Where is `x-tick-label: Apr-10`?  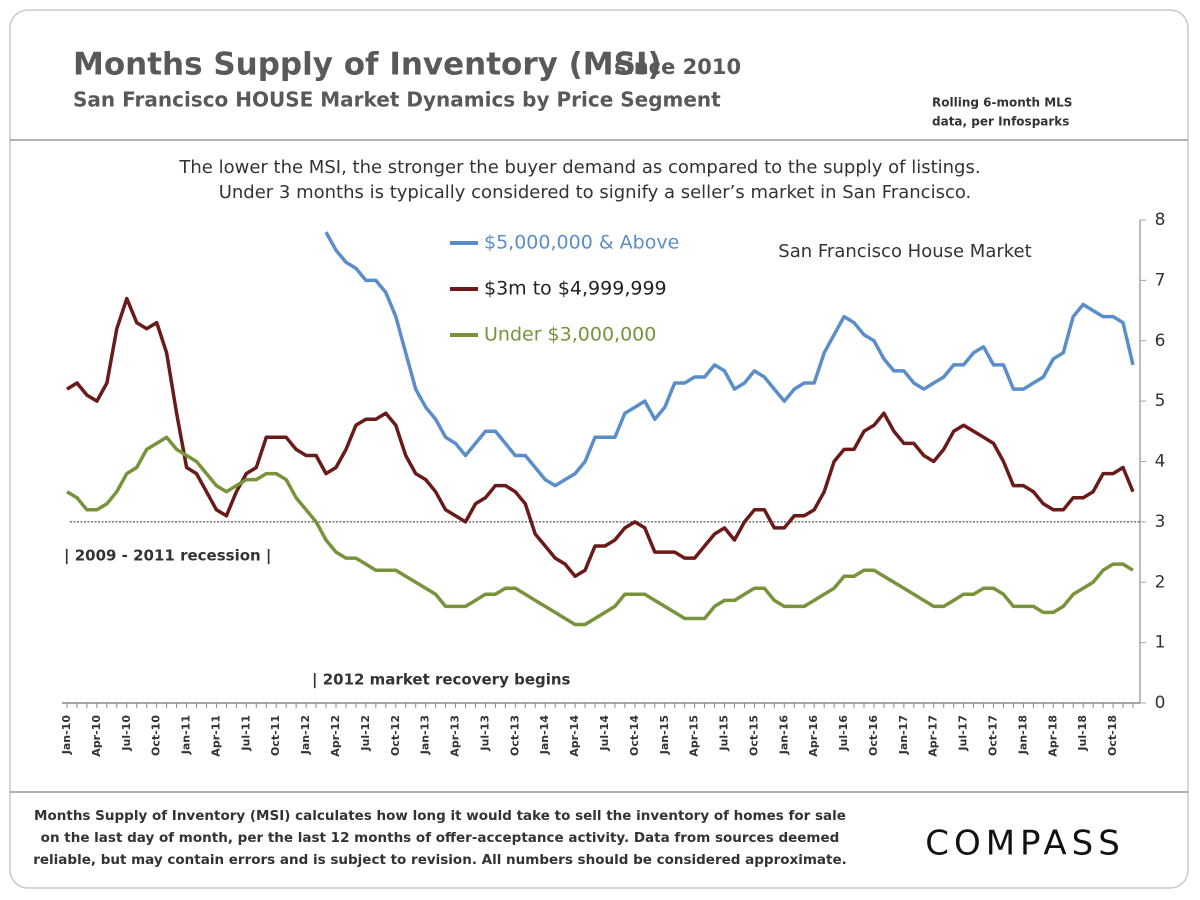 x-tick-label: Apr-10 is located at coordinates (96, 736).